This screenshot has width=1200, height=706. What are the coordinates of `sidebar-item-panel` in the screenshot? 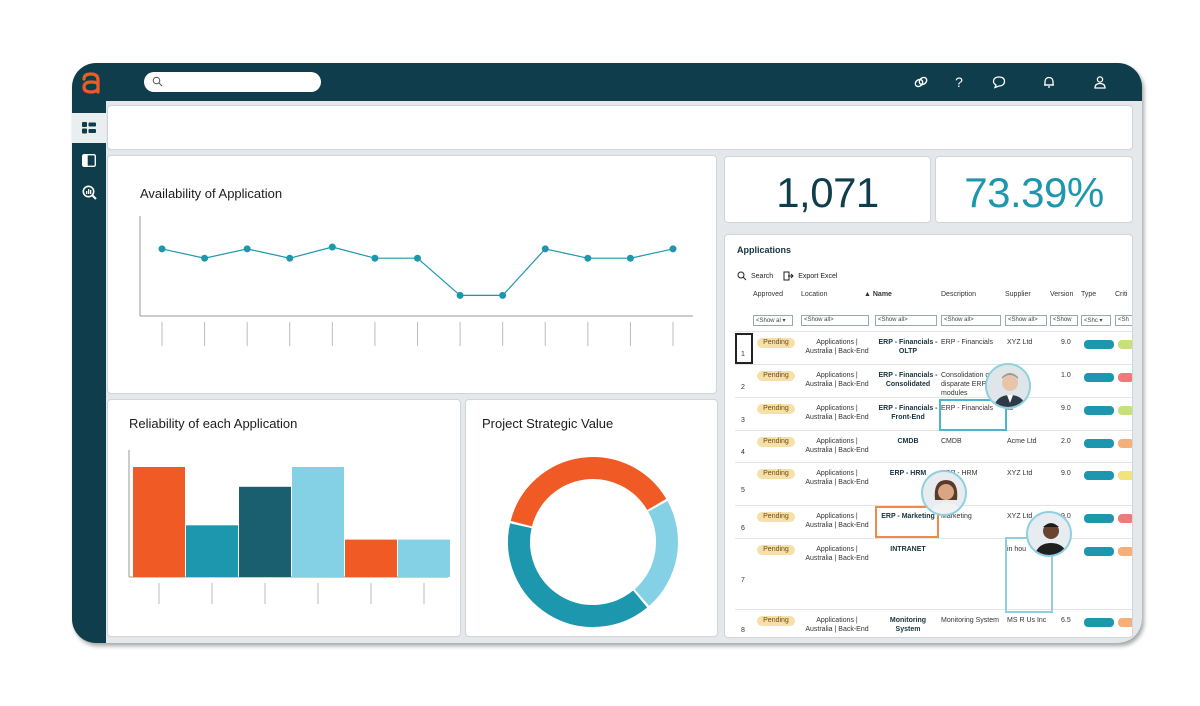 It's located at (89, 160).